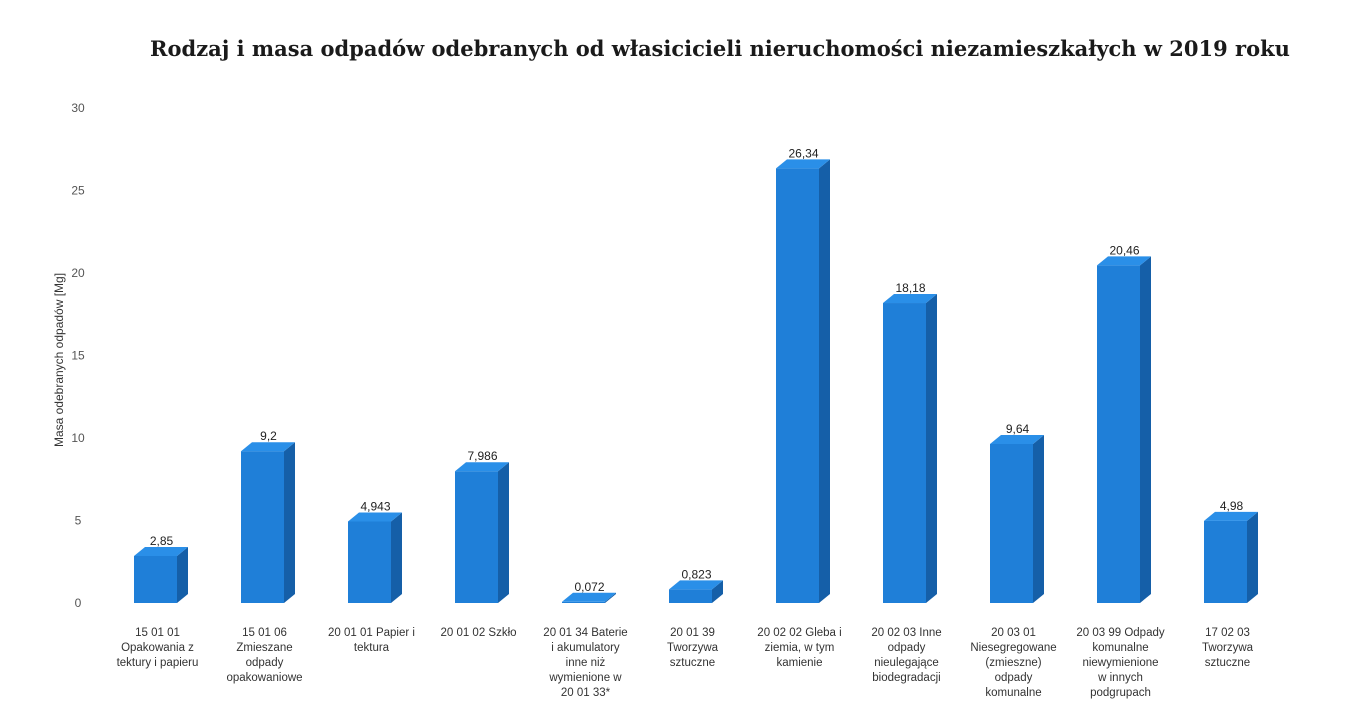 The height and width of the screenshot is (712, 1369). I want to click on category-label-line: 20 01 02 Szkło, so click(478, 633).